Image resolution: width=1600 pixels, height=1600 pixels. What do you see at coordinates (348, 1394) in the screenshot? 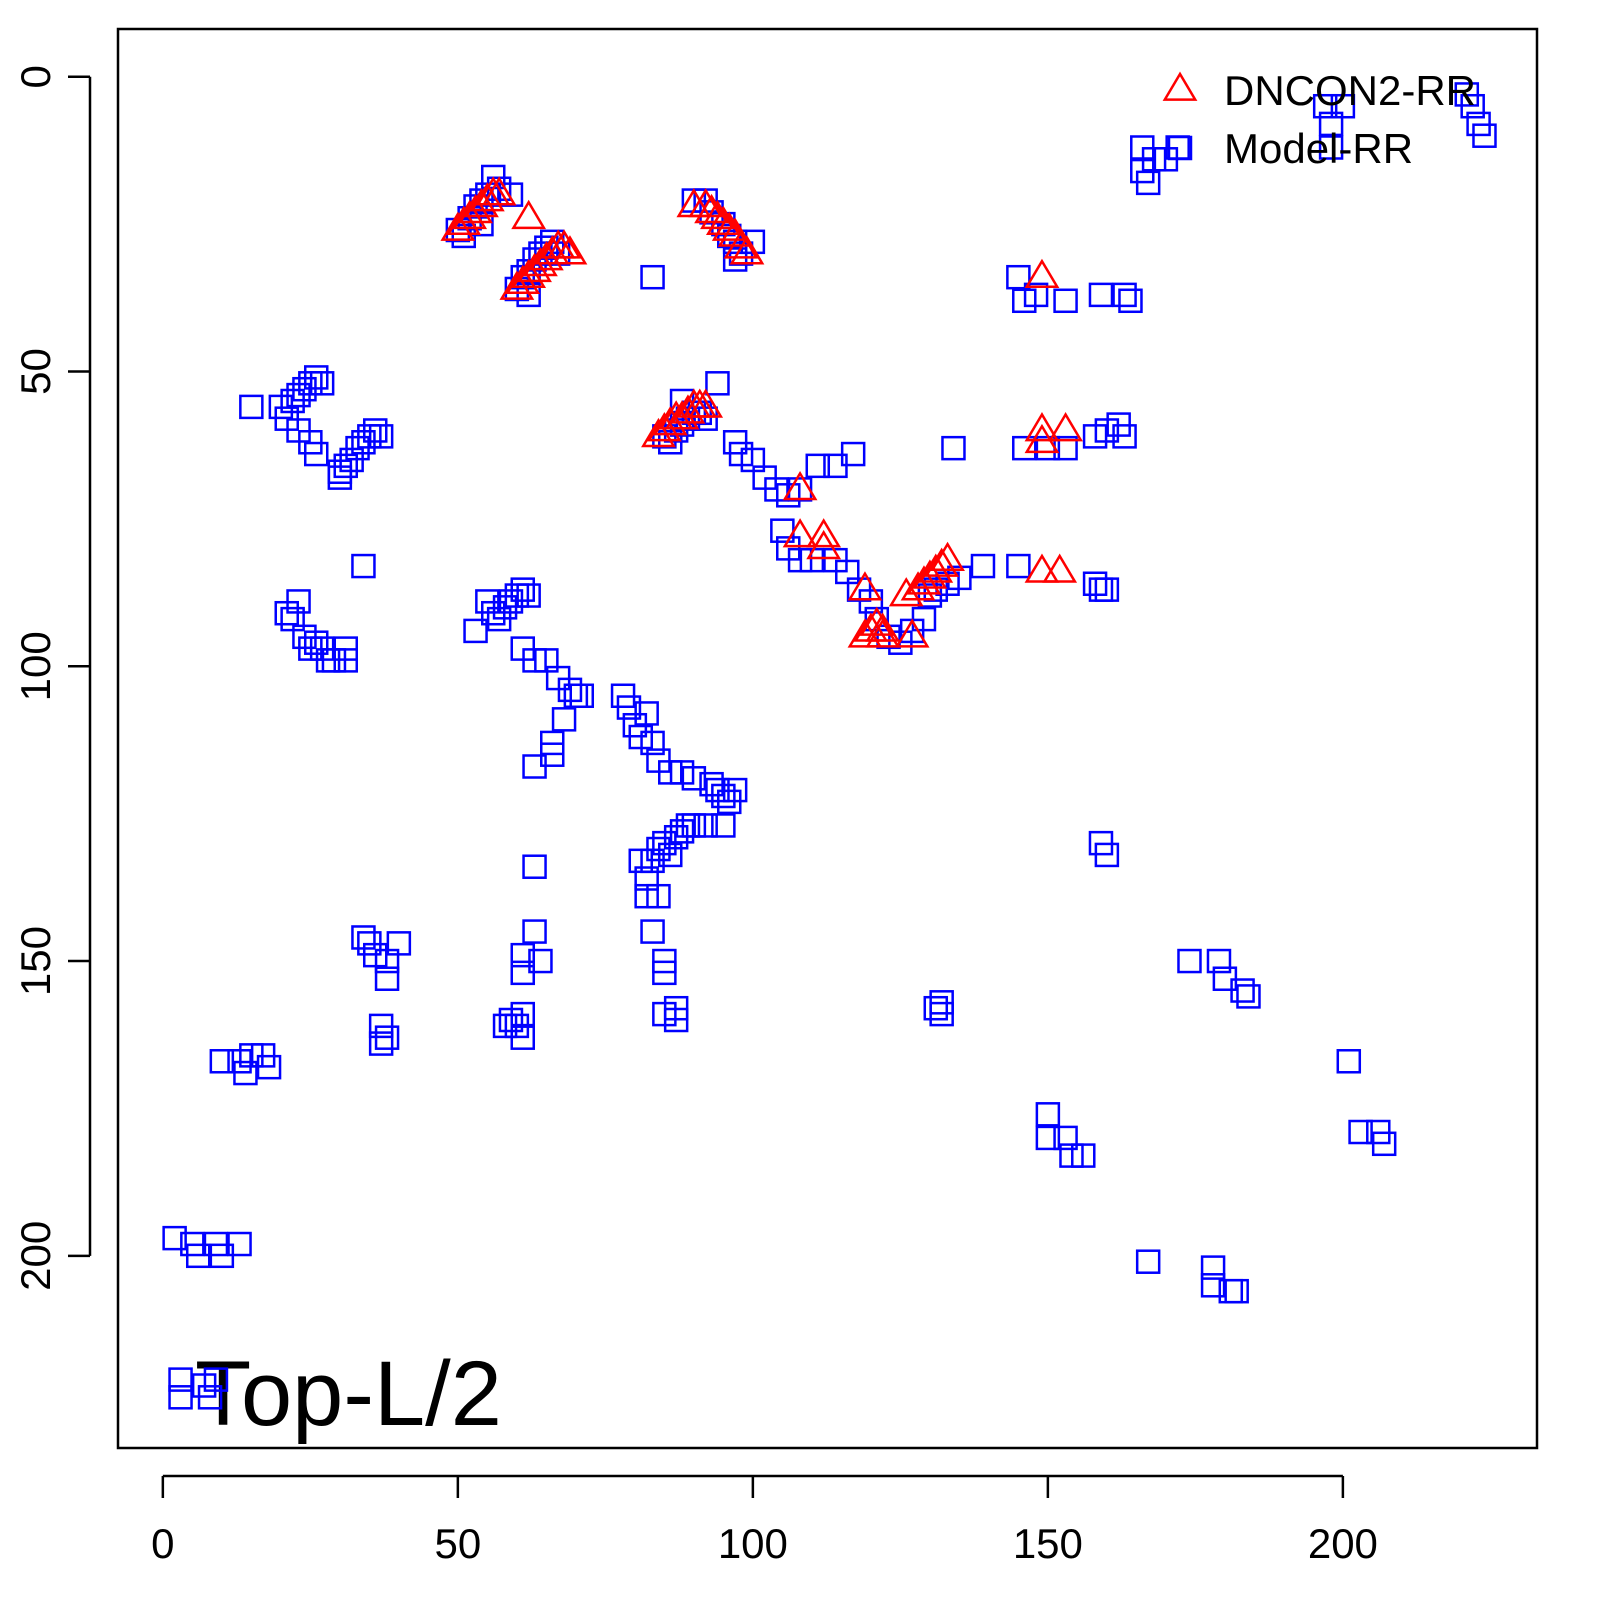
I see `annotation: Top-L/2` at bounding box center [348, 1394].